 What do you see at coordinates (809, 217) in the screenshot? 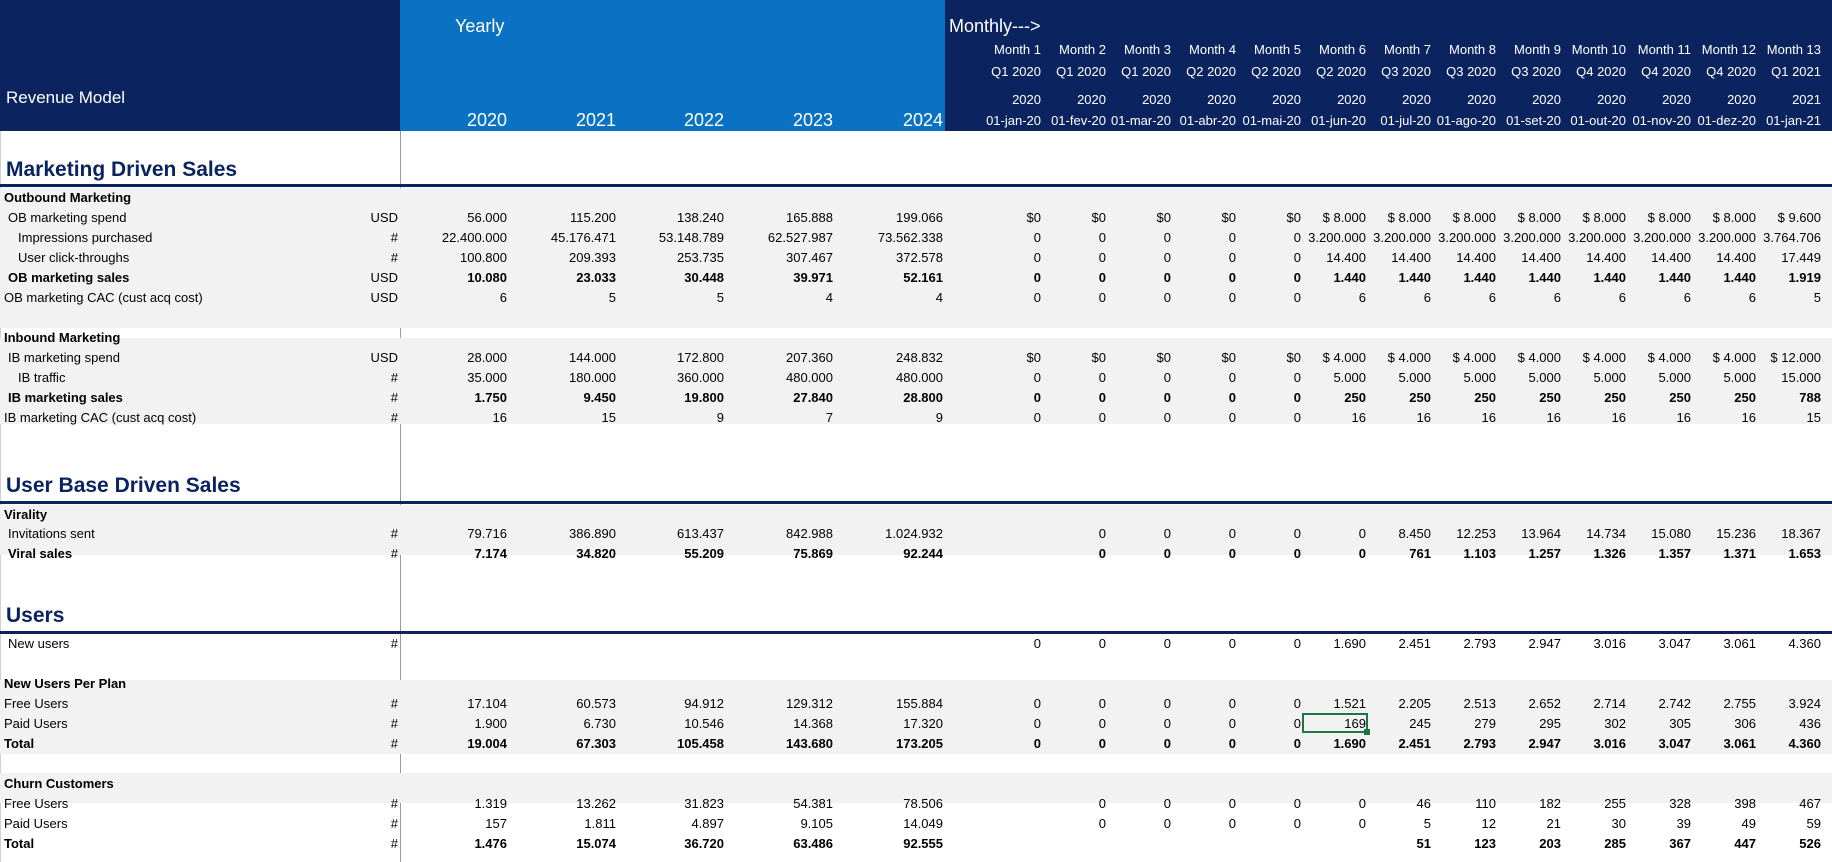
I see `yearly-cell: 165.888` at bounding box center [809, 217].